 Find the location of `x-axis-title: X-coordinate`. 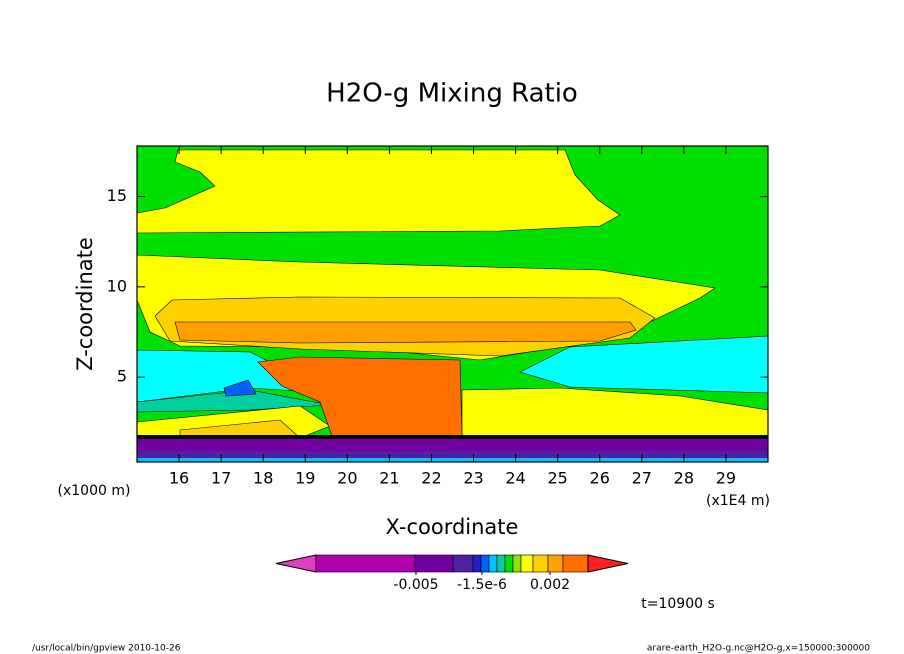

x-axis-title: X-coordinate is located at coordinates (452, 527).